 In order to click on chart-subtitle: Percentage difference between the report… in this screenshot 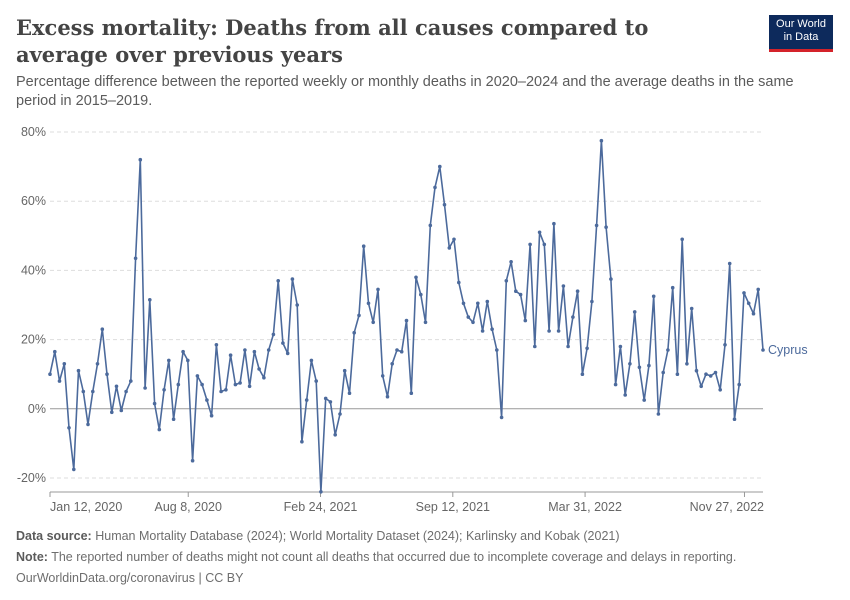, I will do `click(405, 91)`.